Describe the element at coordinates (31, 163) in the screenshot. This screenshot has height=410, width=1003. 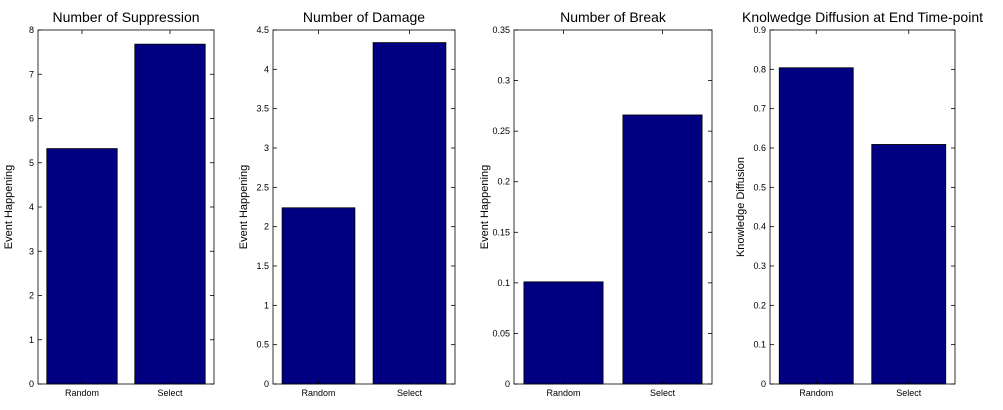
I see `y-tick-label: 5` at that location.